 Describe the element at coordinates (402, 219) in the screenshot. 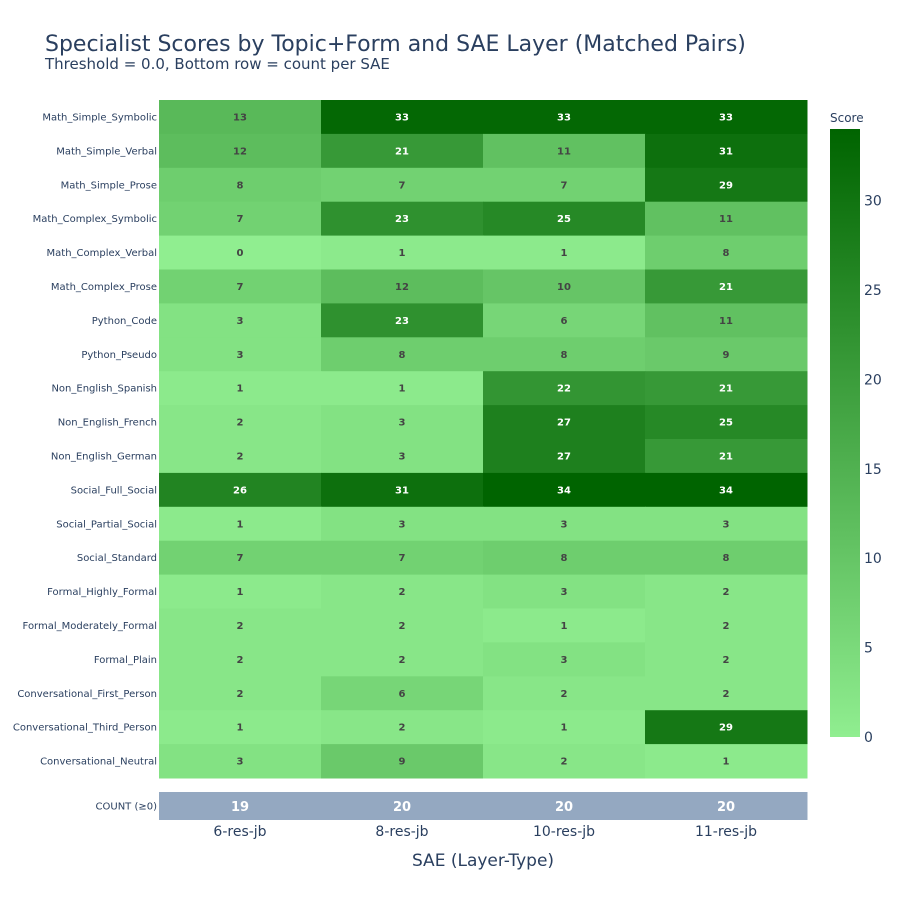

I see `cell-value-label: 23` at that location.